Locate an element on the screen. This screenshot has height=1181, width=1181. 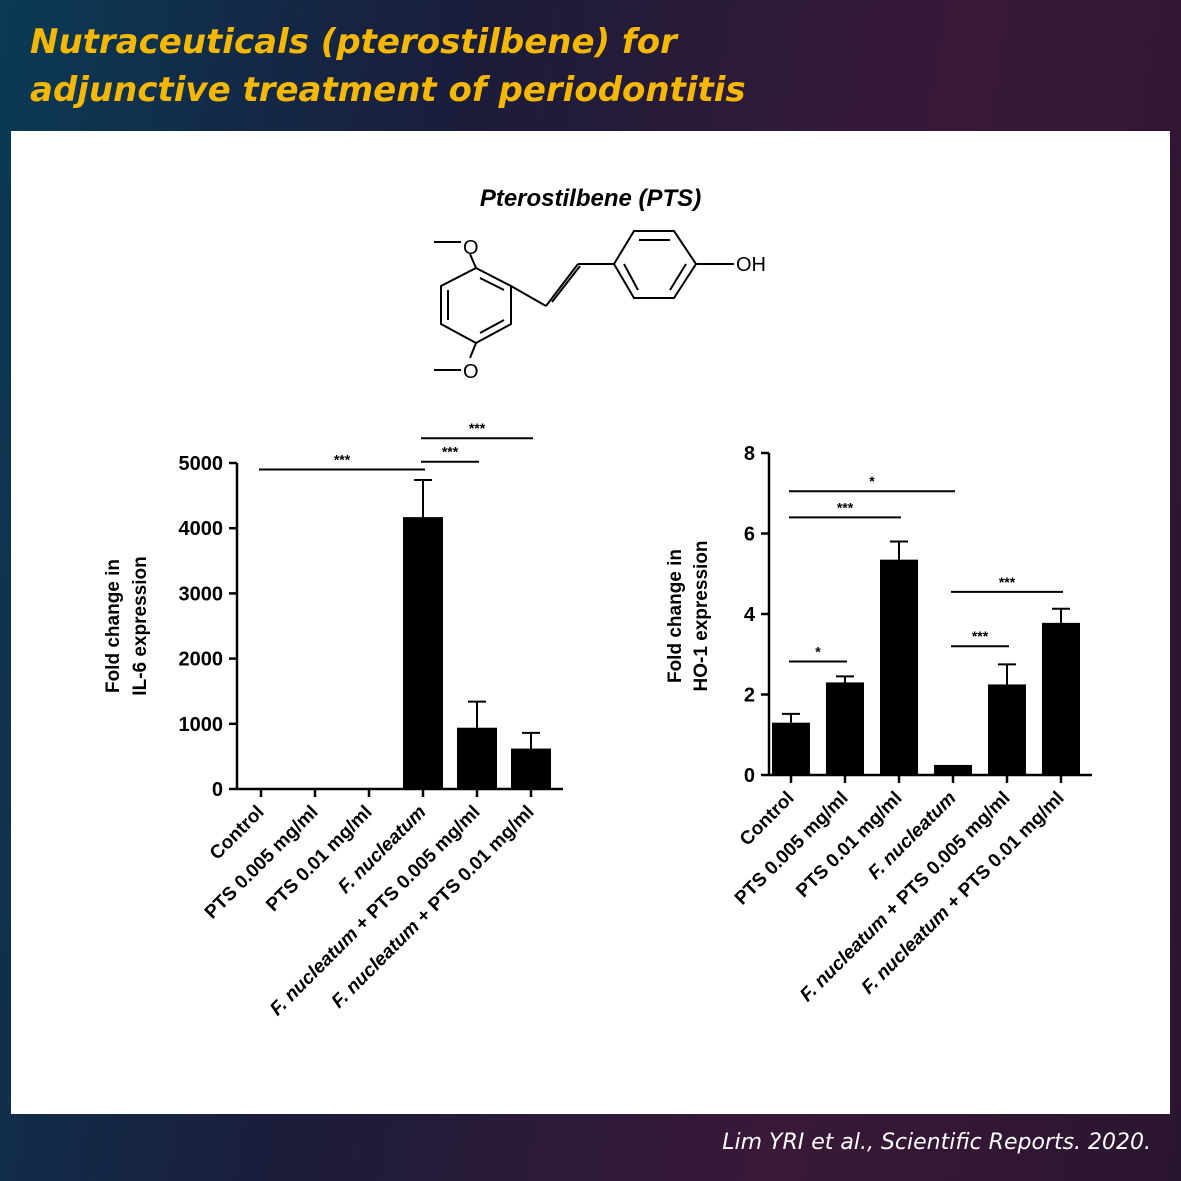
title-line-2: adjunctive treatment of periodontitis is located at coordinates (388, 90).